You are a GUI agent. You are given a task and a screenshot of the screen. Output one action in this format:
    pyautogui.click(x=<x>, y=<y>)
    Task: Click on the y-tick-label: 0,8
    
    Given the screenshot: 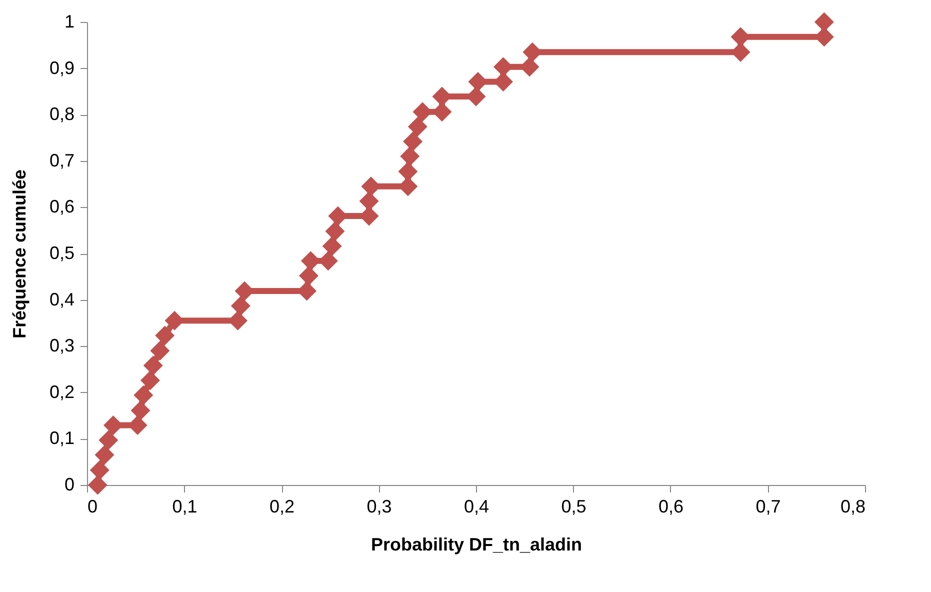 What is the action you would take?
    pyautogui.click(x=61, y=114)
    